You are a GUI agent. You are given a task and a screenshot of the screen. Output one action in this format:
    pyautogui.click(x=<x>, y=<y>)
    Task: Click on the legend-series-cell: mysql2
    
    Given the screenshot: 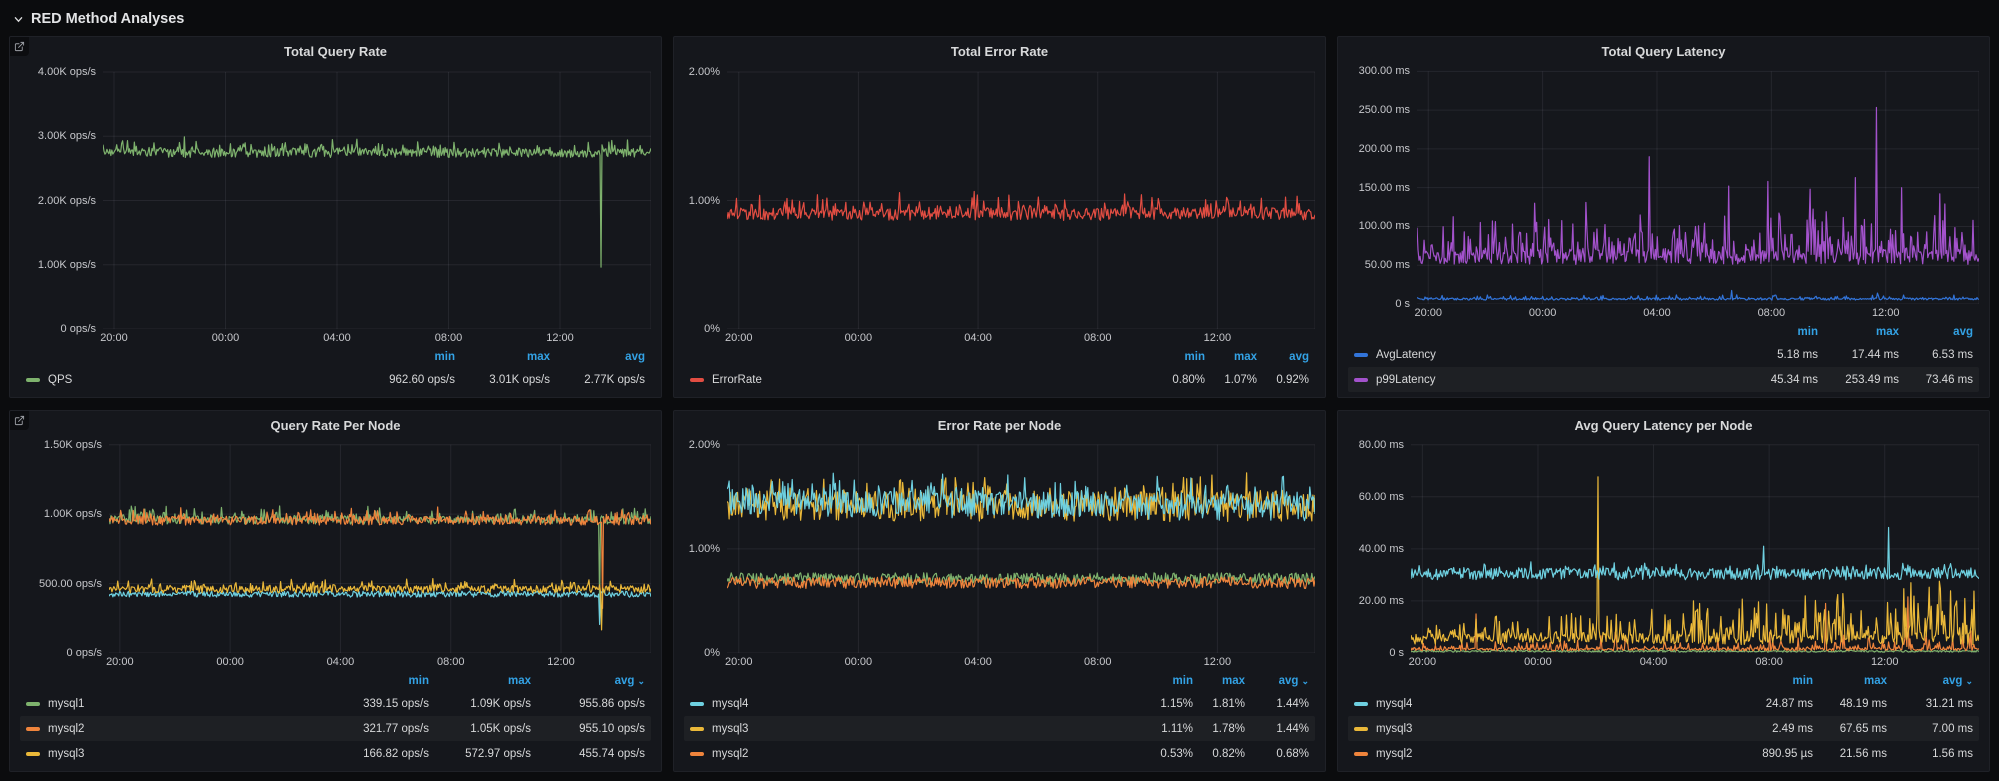 What is the action you would take?
    pyautogui.click(x=1543, y=754)
    